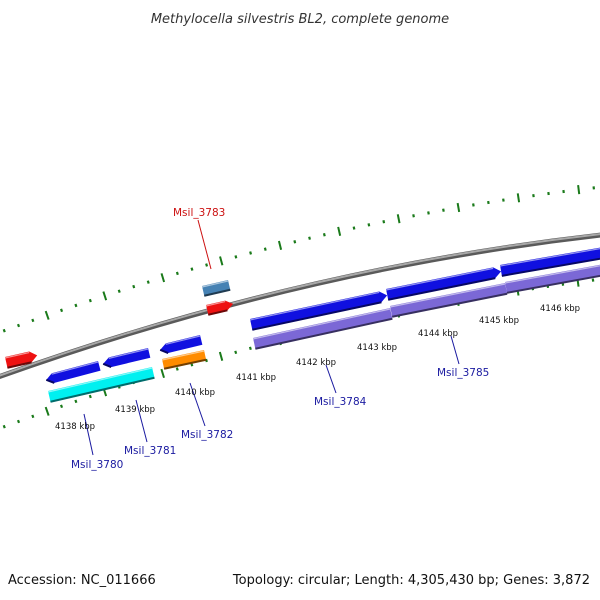  What do you see at coordinates (150, 451) in the screenshot?
I see `gene-label-msil-3781: Msil_3781` at bounding box center [150, 451].